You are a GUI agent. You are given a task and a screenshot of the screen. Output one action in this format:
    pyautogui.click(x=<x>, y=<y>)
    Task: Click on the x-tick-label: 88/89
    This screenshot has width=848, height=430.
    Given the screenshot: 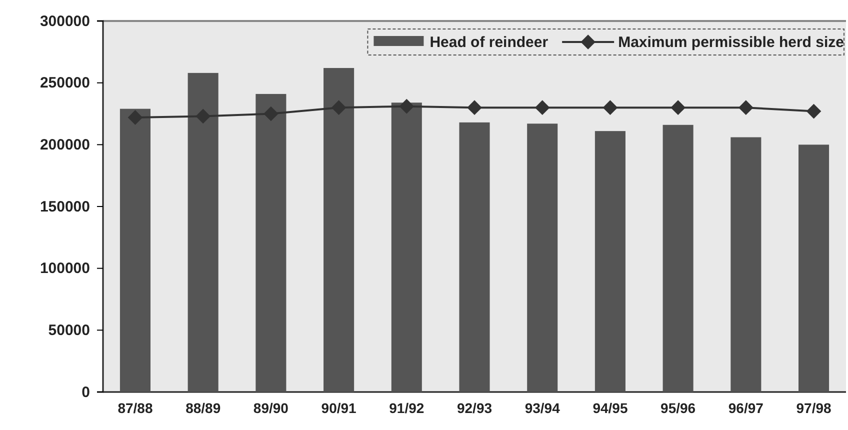 What is the action you would take?
    pyautogui.click(x=203, y=408)
    